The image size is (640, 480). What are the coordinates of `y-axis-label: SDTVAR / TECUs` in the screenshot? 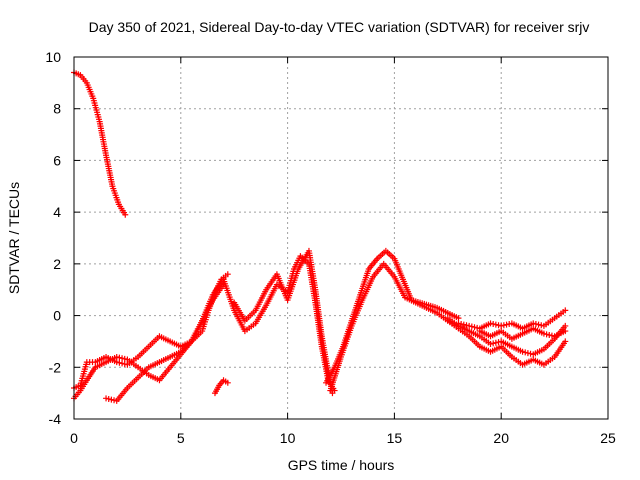 It's located at (14, 238).